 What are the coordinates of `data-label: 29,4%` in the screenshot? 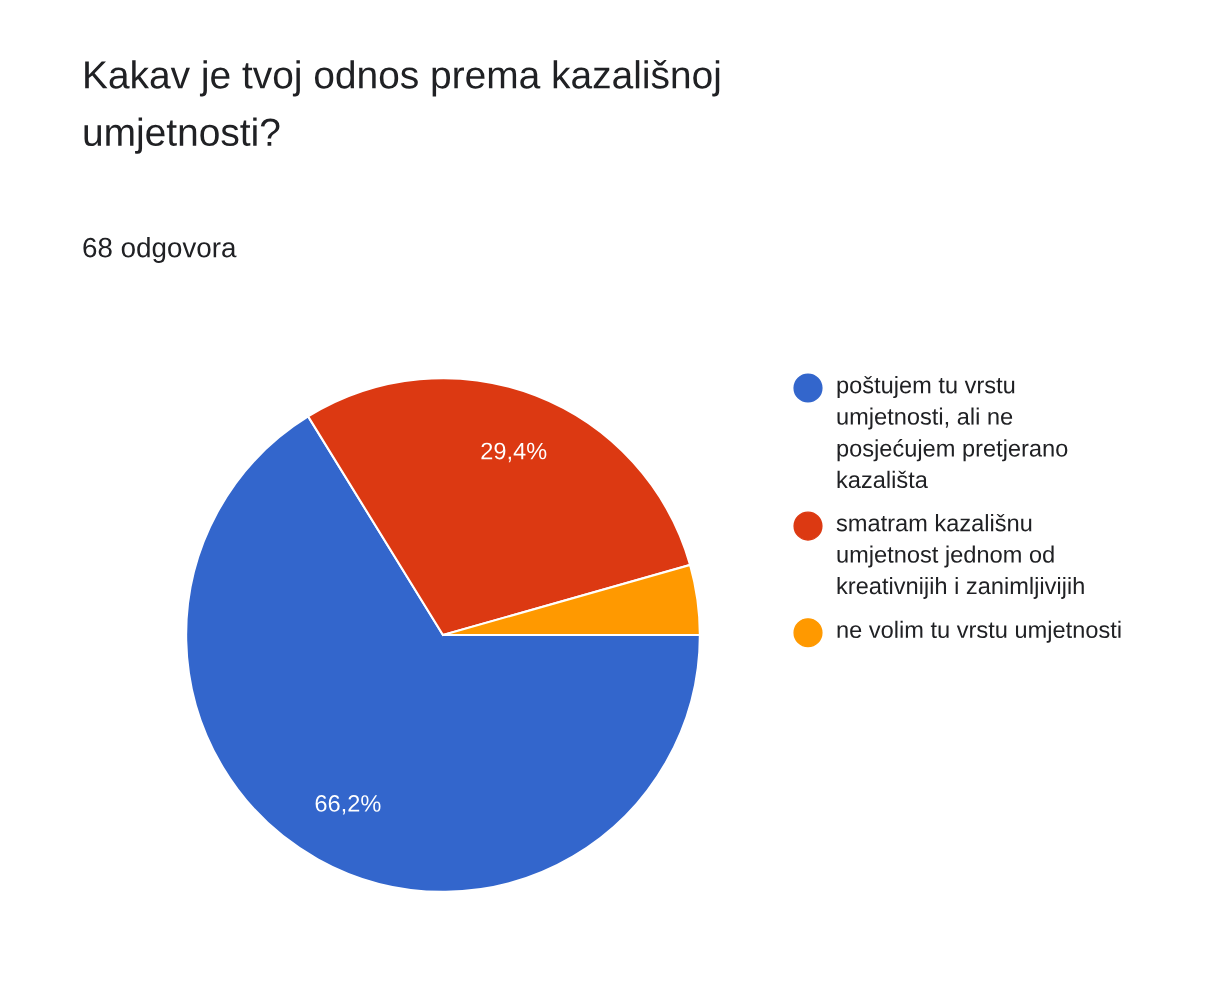 It's located at (514, 452).